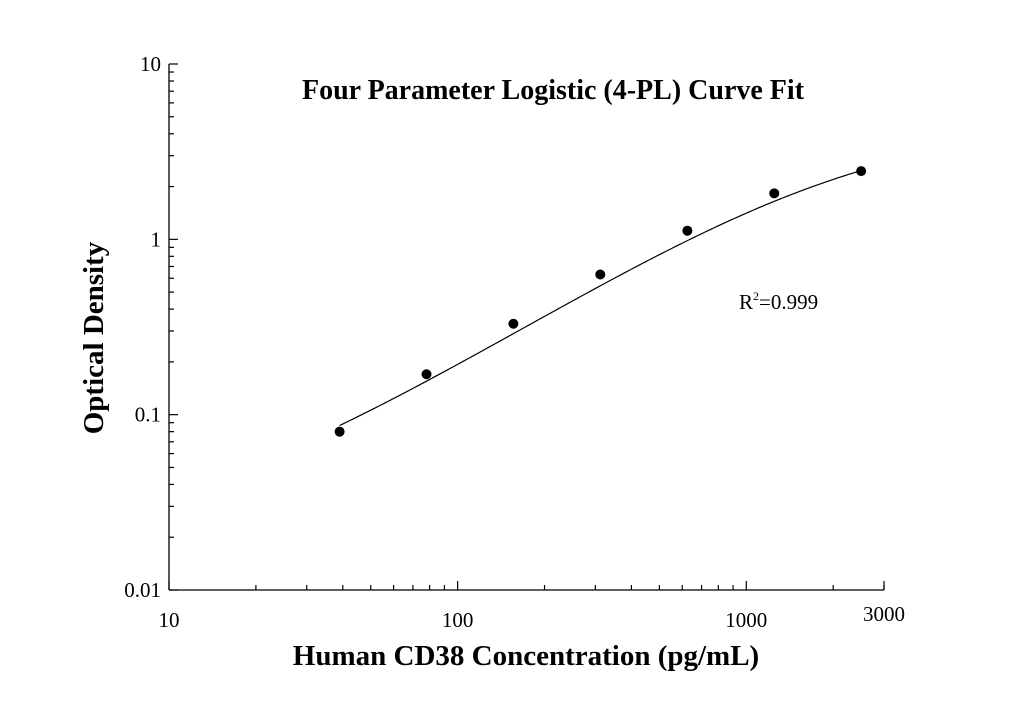 This screenshot has height=707, width=1025. Describe the element at coordinates (458, 620) in the screenshot. I see `x-tick-label: 100` at that location.